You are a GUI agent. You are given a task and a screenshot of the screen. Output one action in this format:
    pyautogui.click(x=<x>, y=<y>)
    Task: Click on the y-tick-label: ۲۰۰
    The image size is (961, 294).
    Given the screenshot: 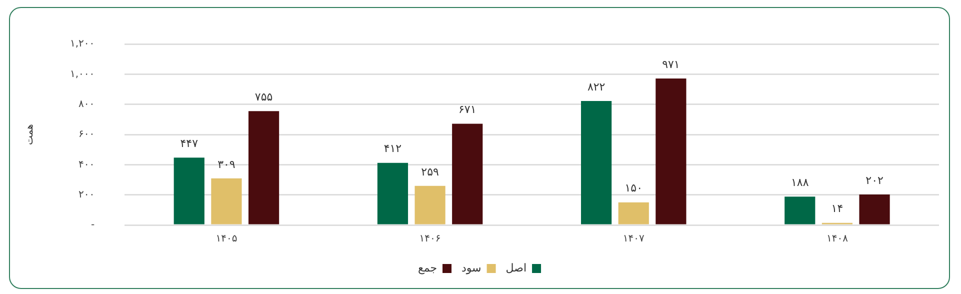 What is the action you would take?
    pyautogui.click(x=86, y=194)
    